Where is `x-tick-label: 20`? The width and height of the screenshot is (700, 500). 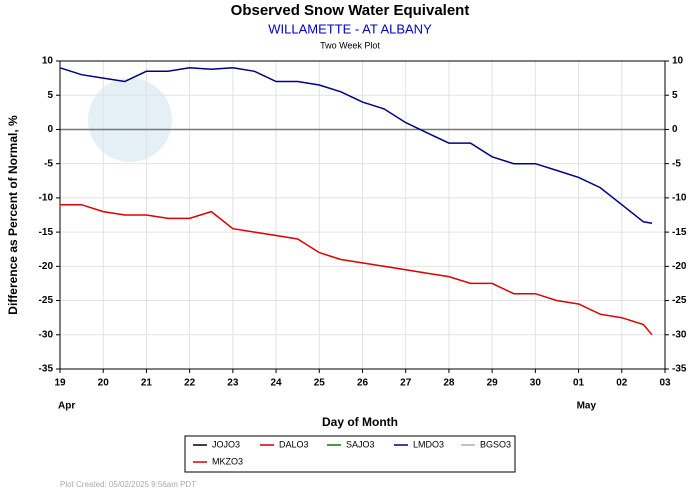
x-tick-label: 20 is located at coordinates (104, 383).